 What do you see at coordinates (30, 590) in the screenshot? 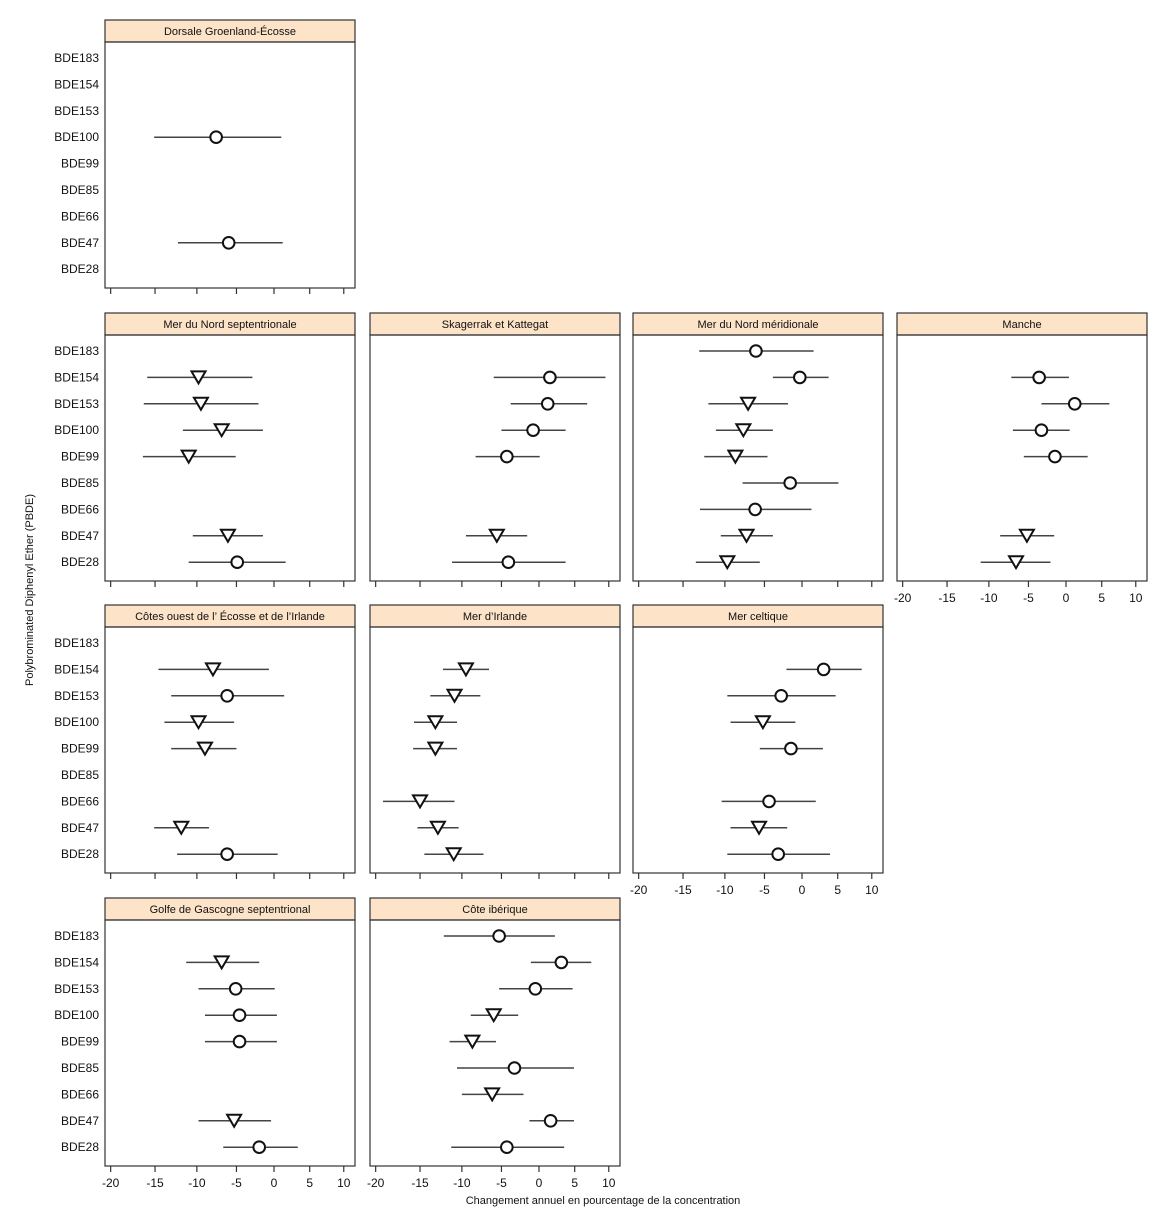
I see `y-axis-title: Polybrominated Diphenyl Ether (PBDE)` at bounding box center [30, 590].